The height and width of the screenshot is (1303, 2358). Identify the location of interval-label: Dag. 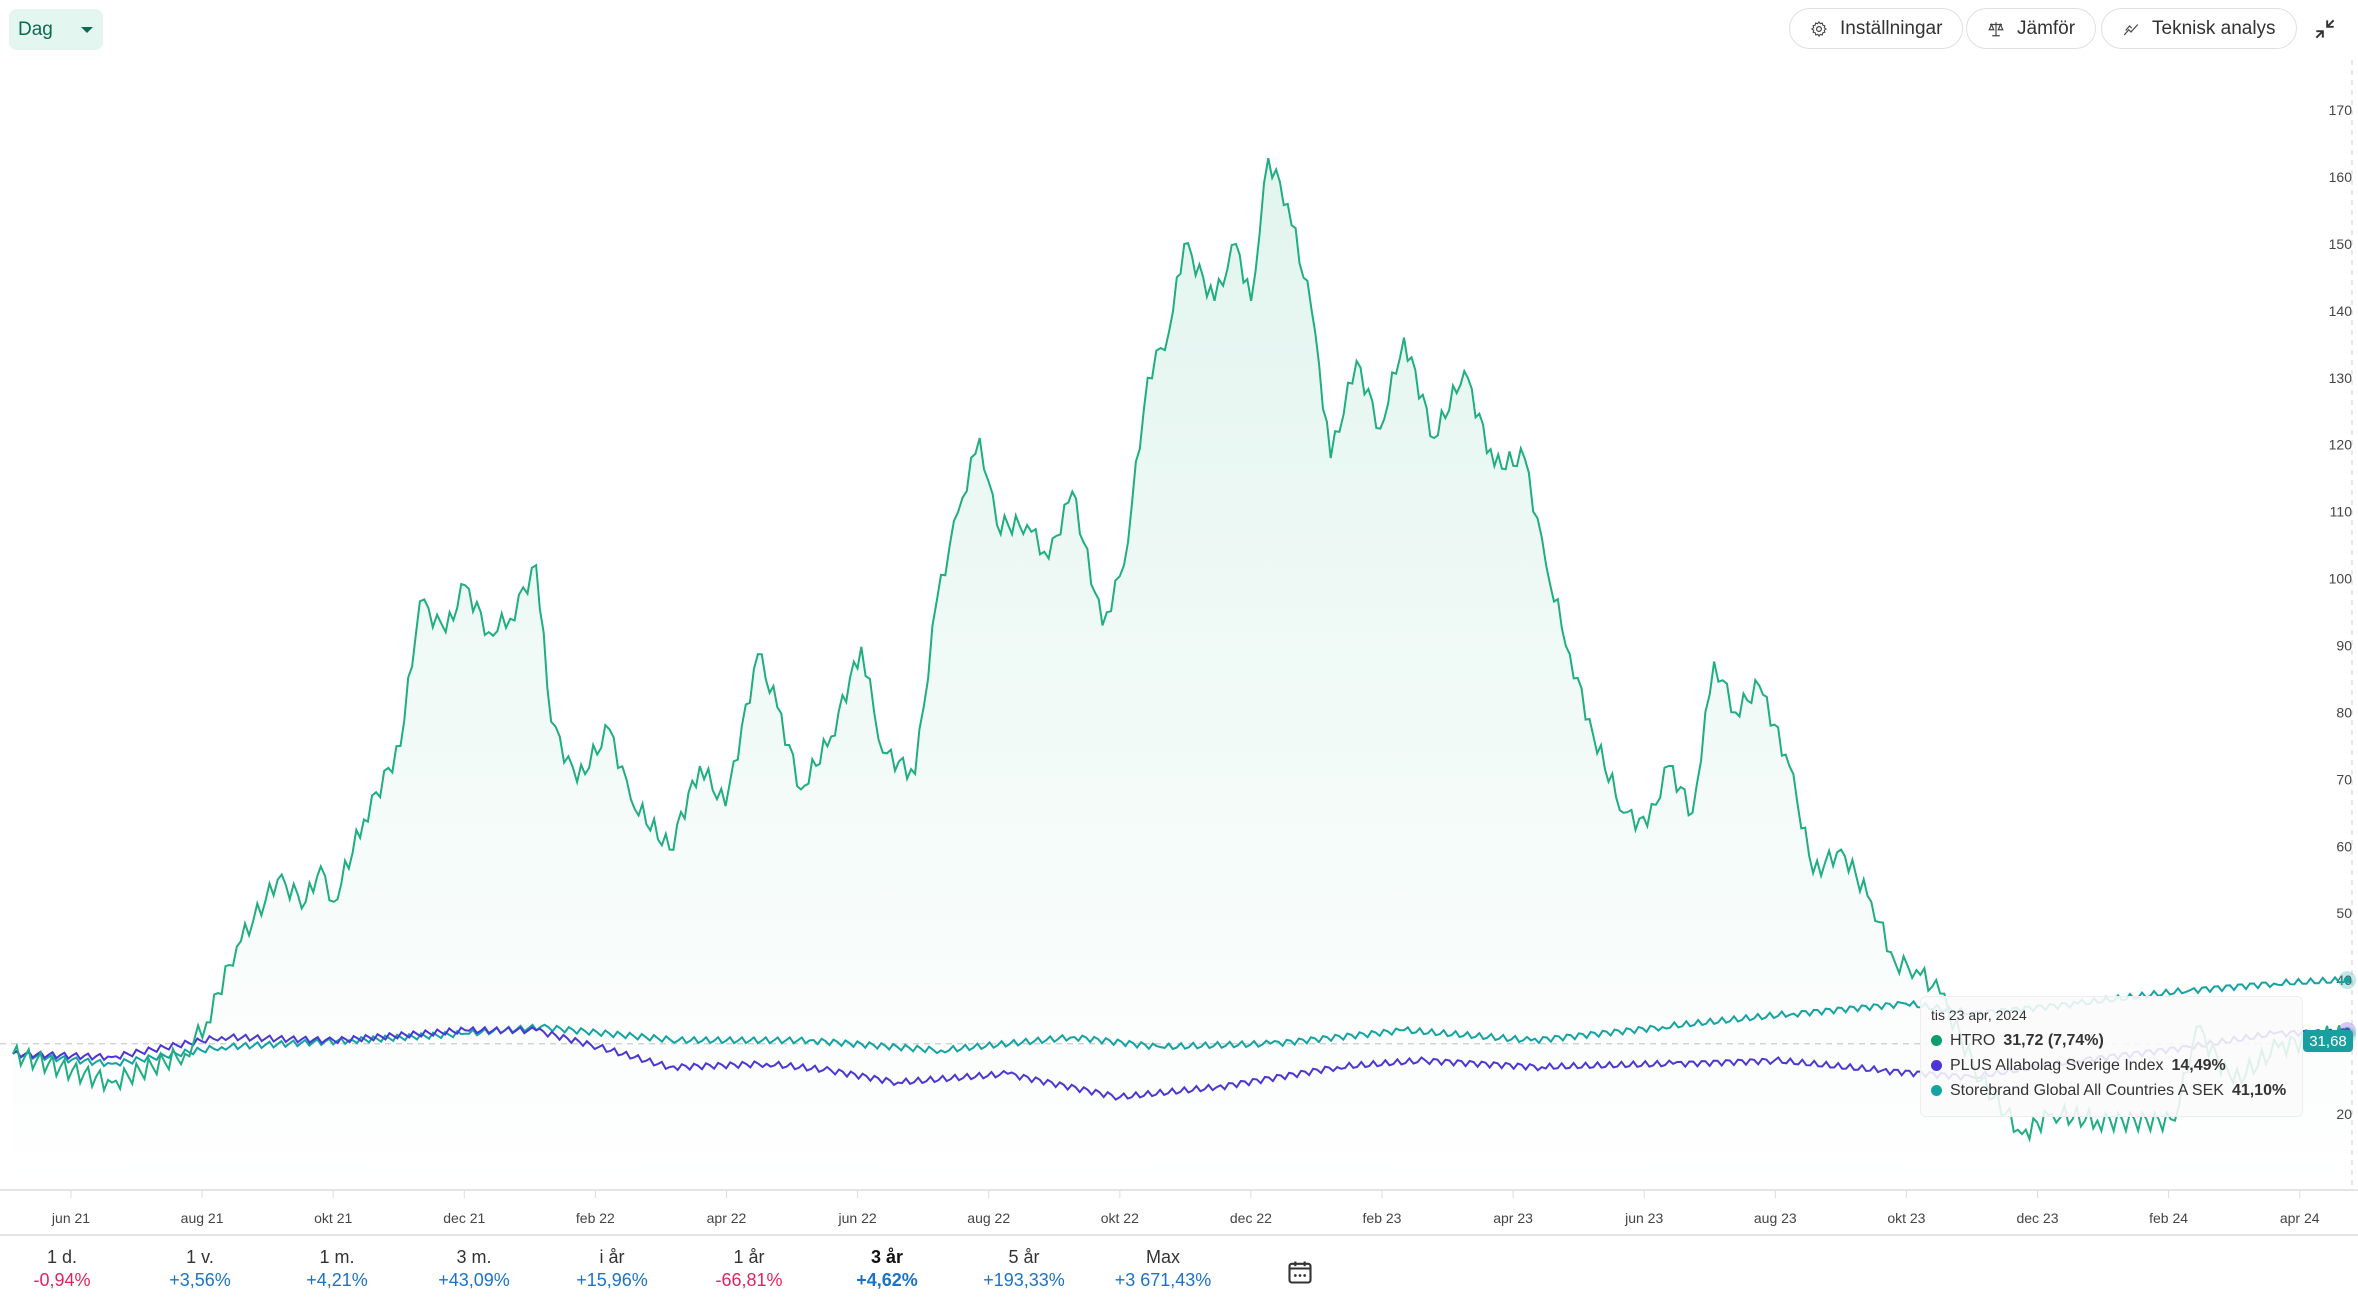
(35, 29).